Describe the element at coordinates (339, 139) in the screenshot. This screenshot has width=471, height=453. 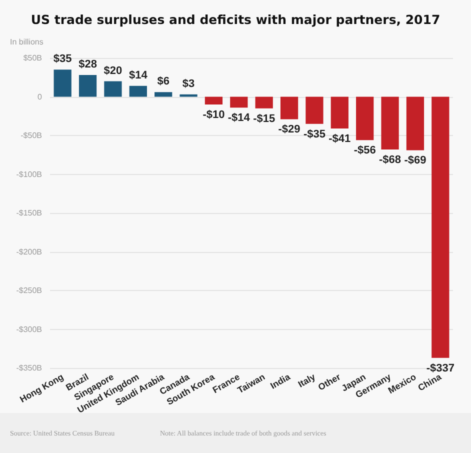
I see `data-label: -$41` at that location.